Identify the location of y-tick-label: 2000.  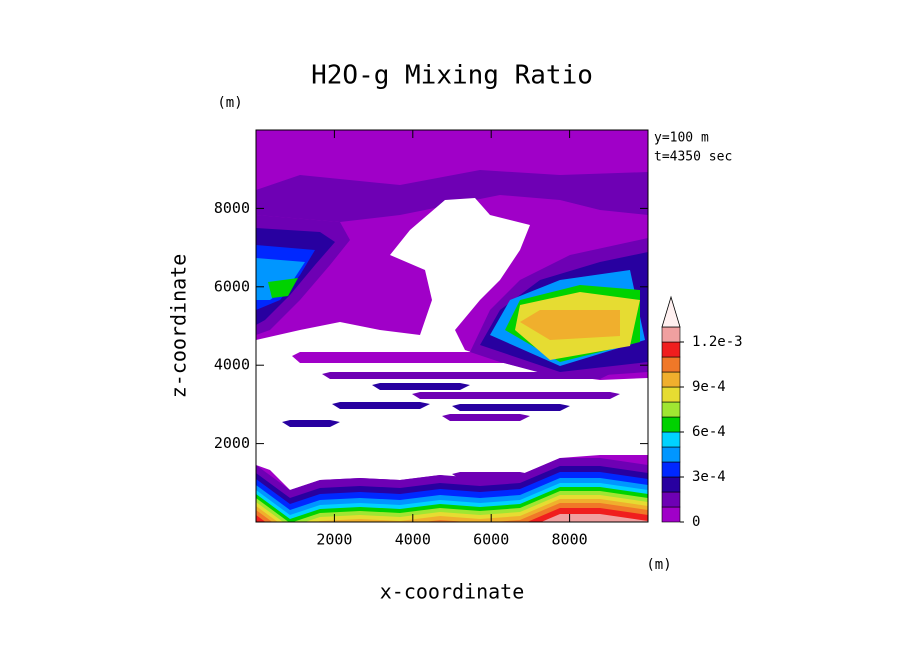
(232, 443).